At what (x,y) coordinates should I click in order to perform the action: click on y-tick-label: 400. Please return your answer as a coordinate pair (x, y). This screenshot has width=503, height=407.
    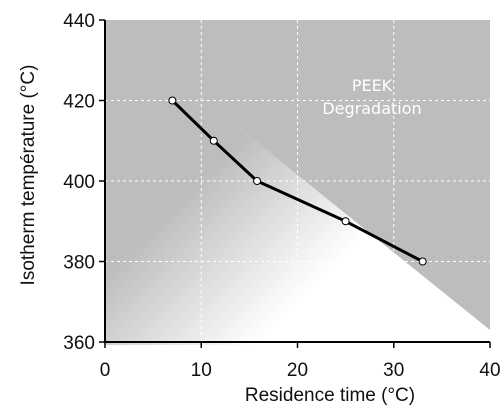
    Looking at the image, I should click on (79, 182).